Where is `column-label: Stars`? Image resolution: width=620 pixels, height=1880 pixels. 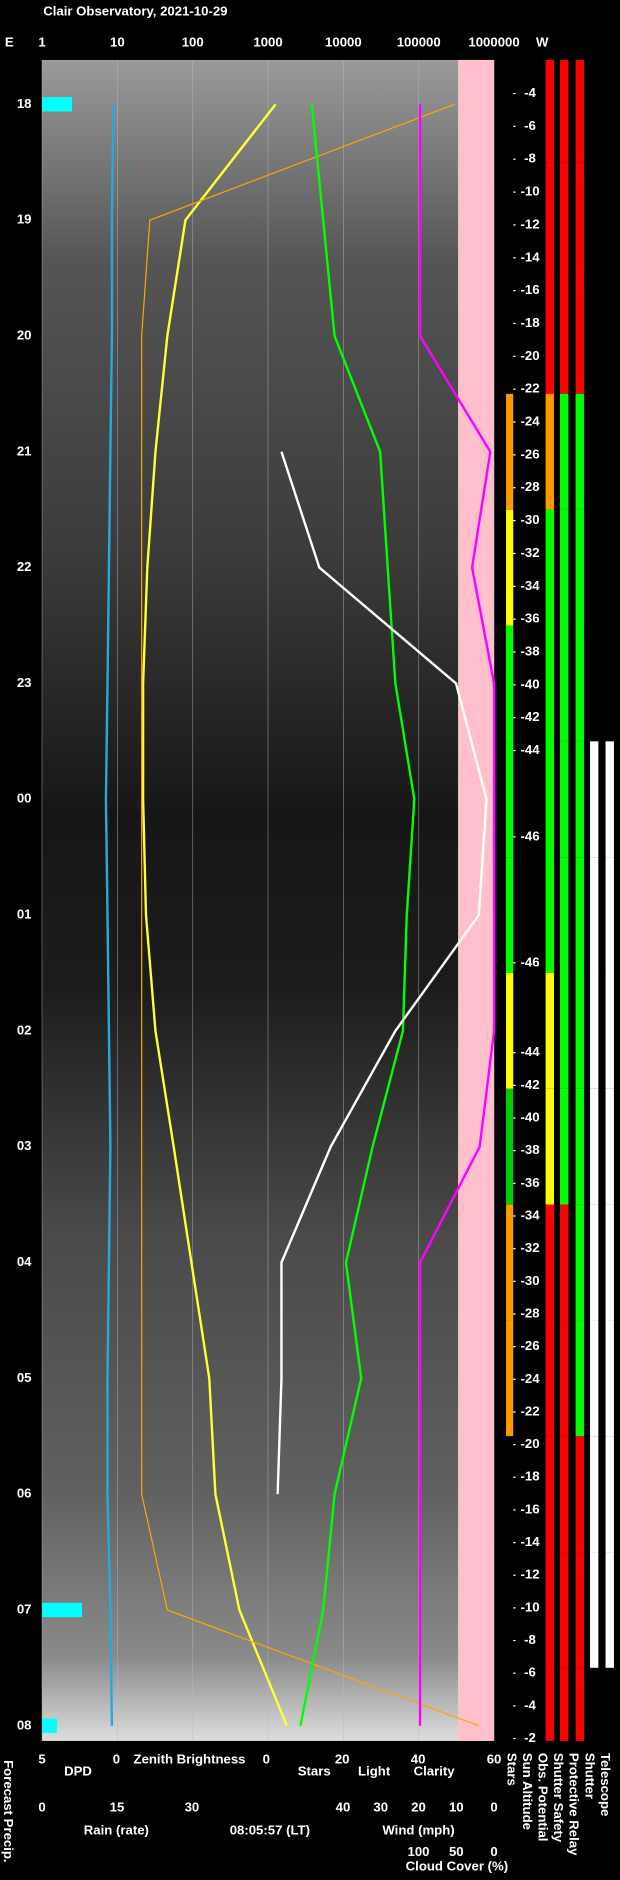
column-label: Stars is located at coordinates (511, 1769).